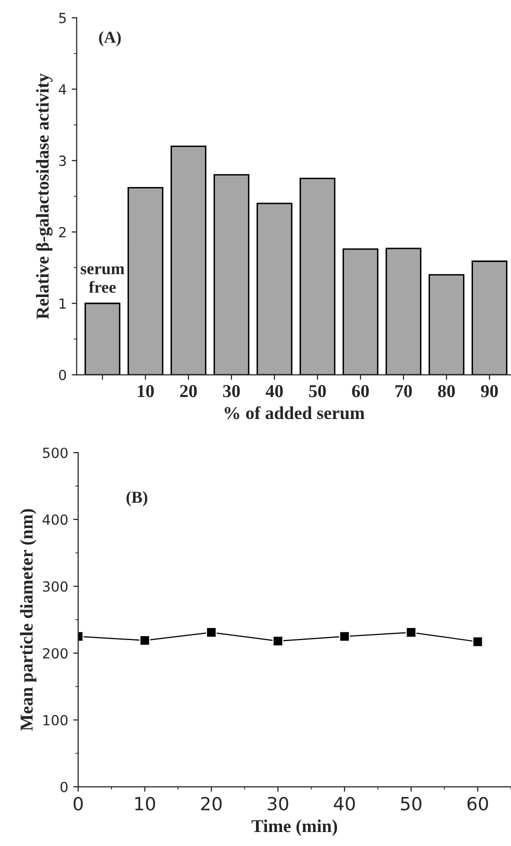 The image size is (511, 846). What do you see at coordinates (44, 196) in the screenshot?
I see `y-axis-title: Relative β-galactosidase activity` at bounding box center [44, 196].